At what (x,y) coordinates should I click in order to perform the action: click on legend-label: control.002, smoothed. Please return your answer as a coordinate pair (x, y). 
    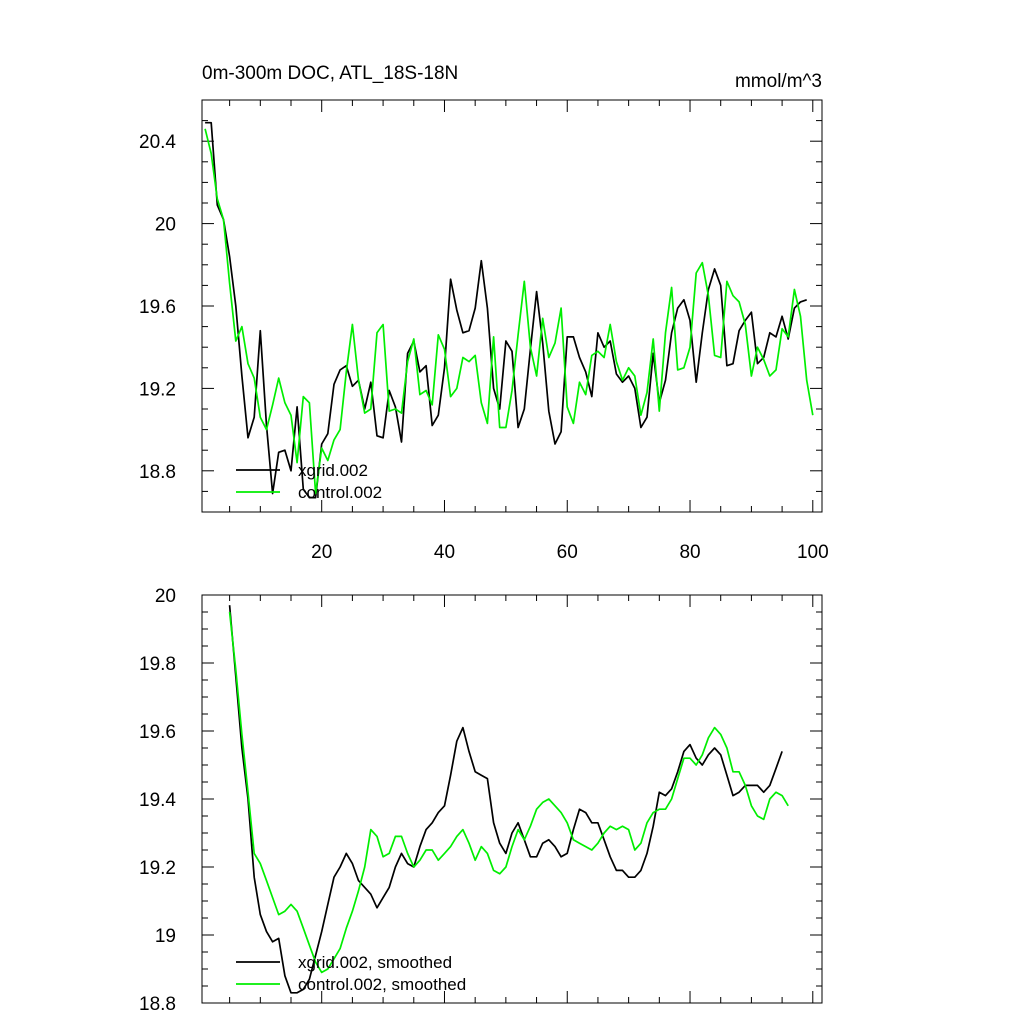
    Looking at the image, I should click on (382, 984).